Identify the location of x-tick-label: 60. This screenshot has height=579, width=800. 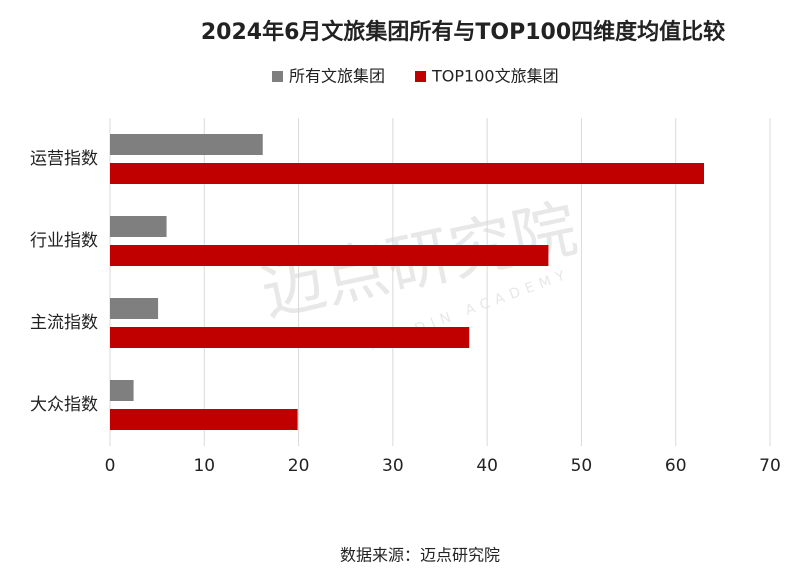
(676, 466).